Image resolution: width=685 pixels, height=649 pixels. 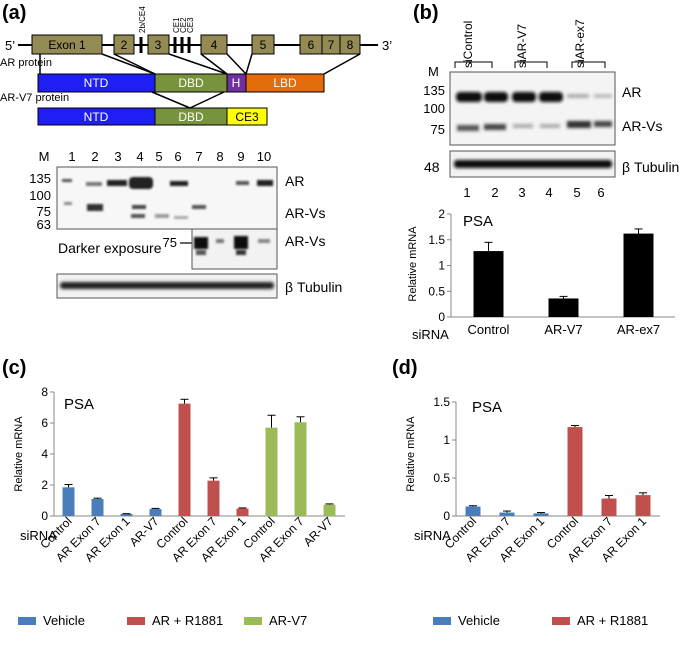 I want to click on chart-b-ytick-label: 0, so click(x=441, y=317).